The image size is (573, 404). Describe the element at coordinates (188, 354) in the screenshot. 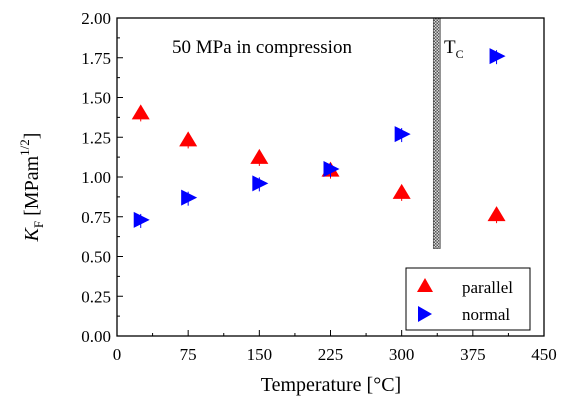

I see `x-tick-label: 75` at that location.